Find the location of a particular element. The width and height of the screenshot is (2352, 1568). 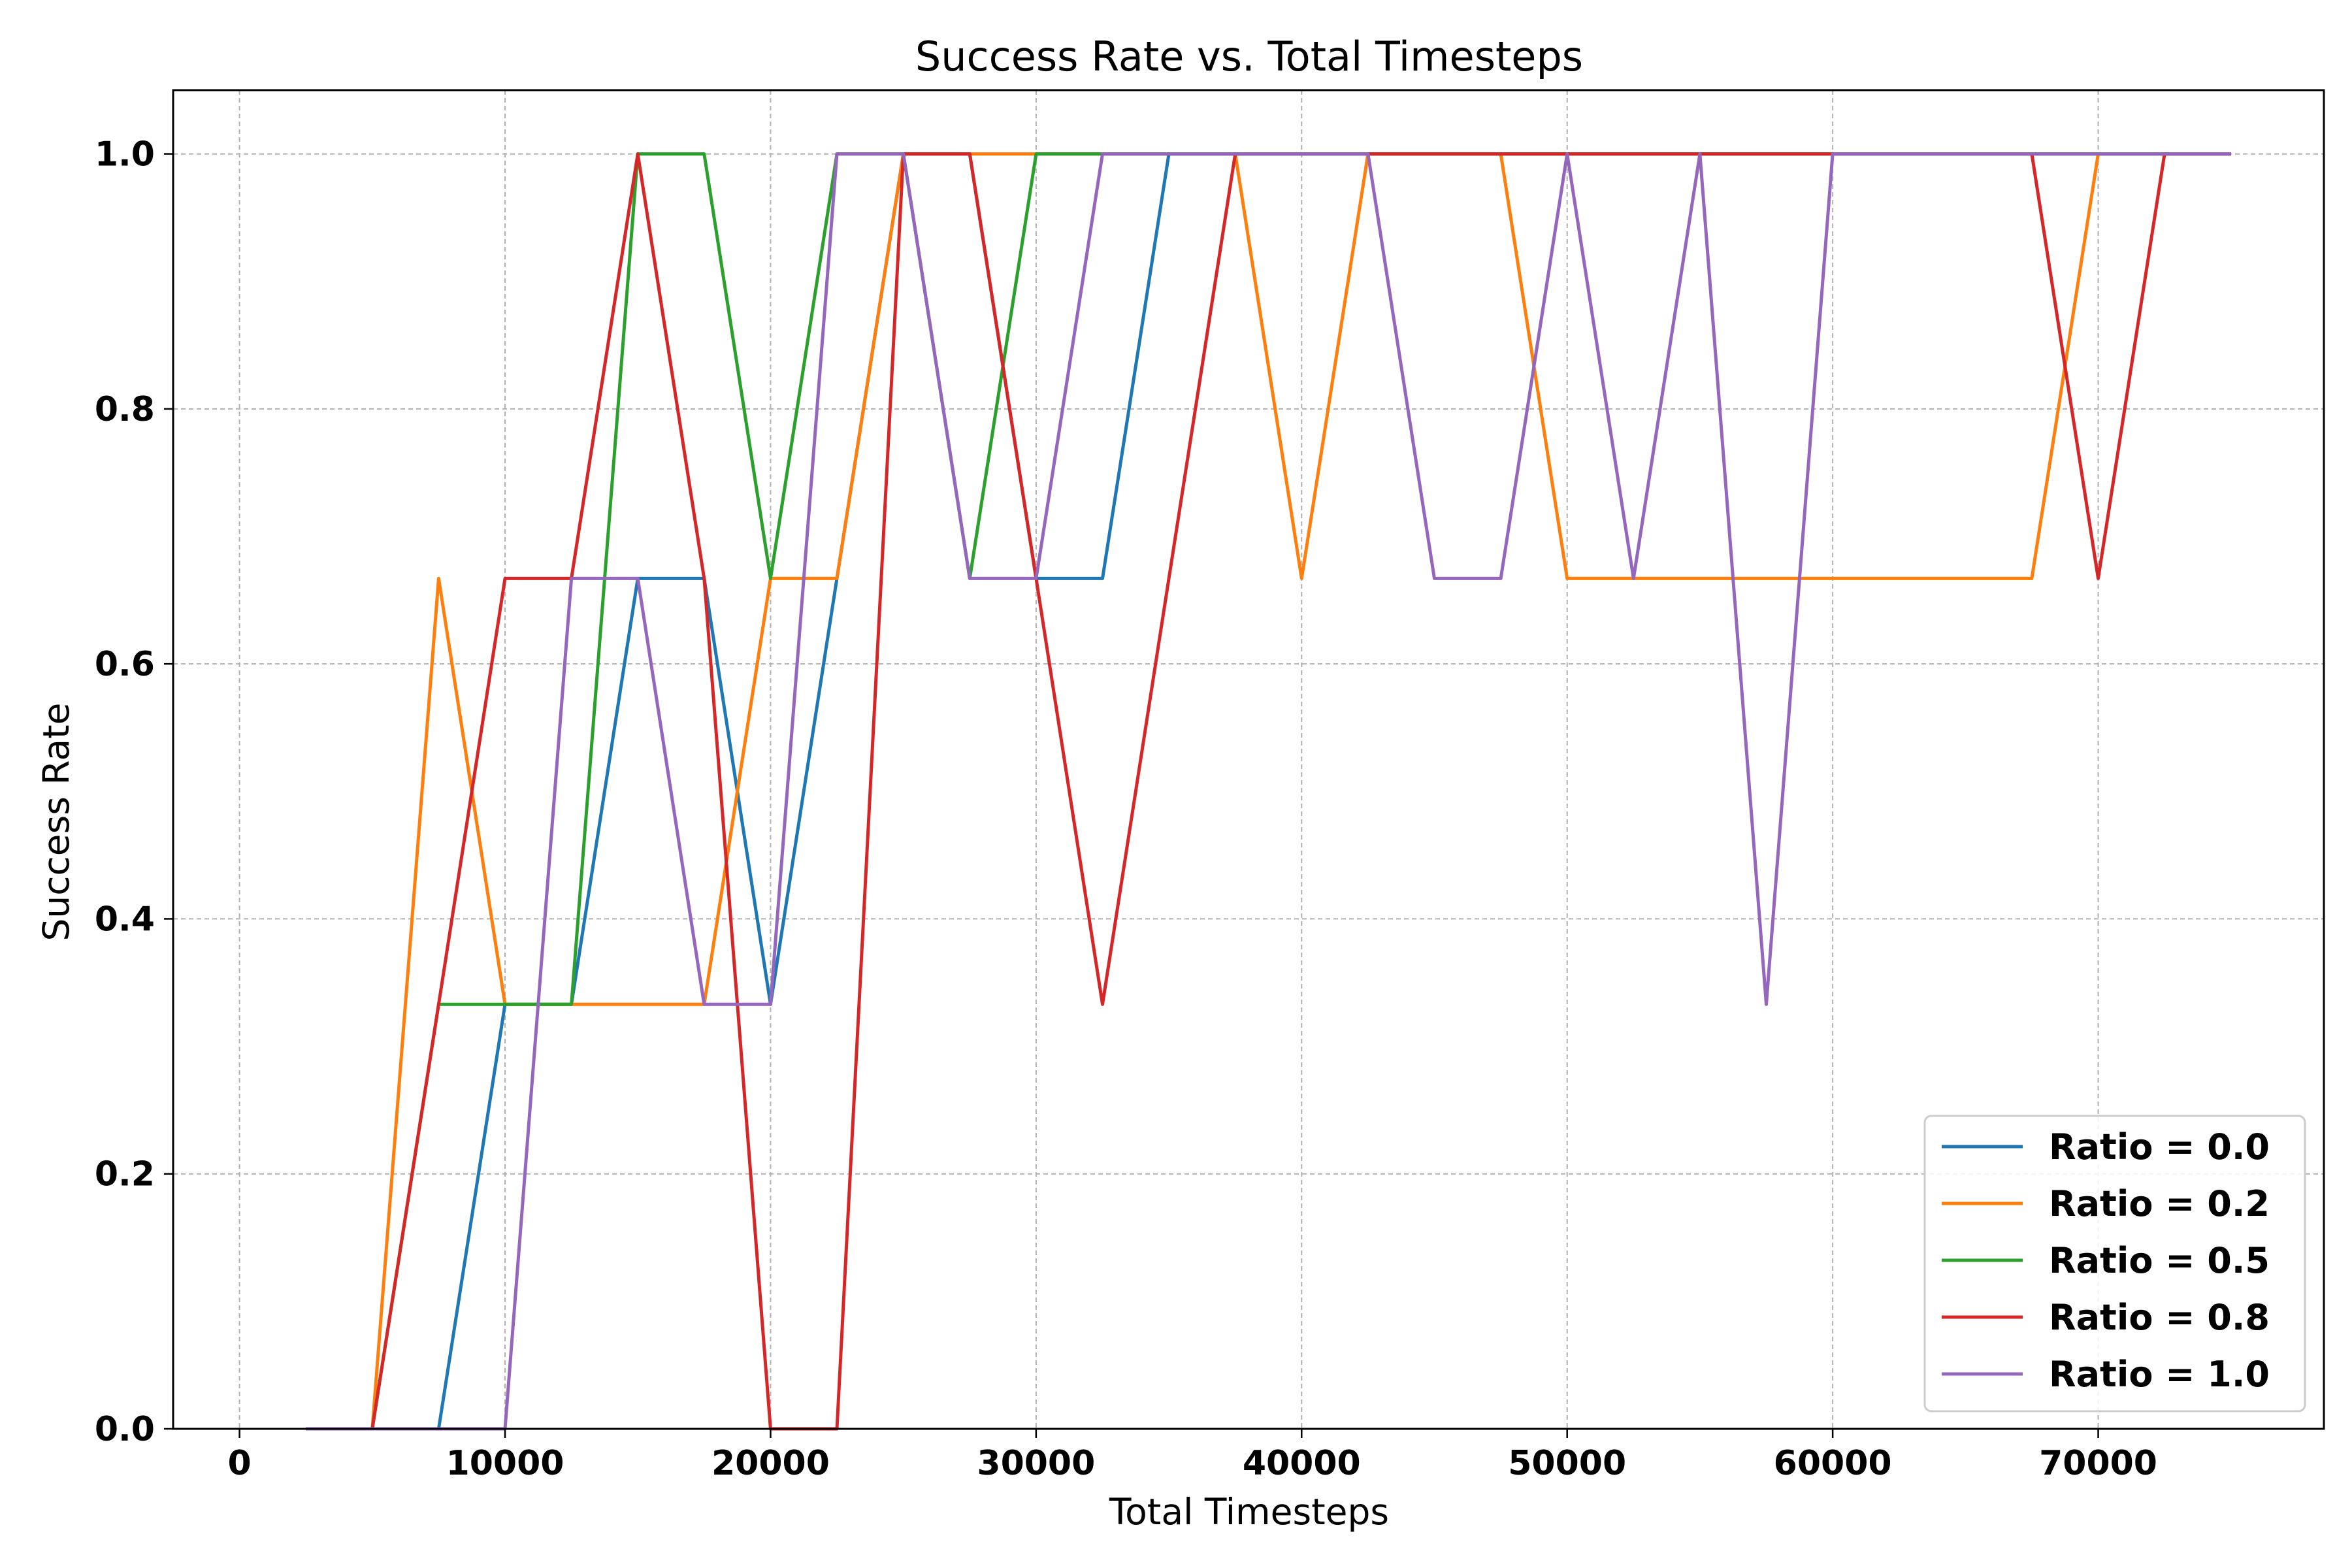

legend-box is located at coordinates (2114, 1264).